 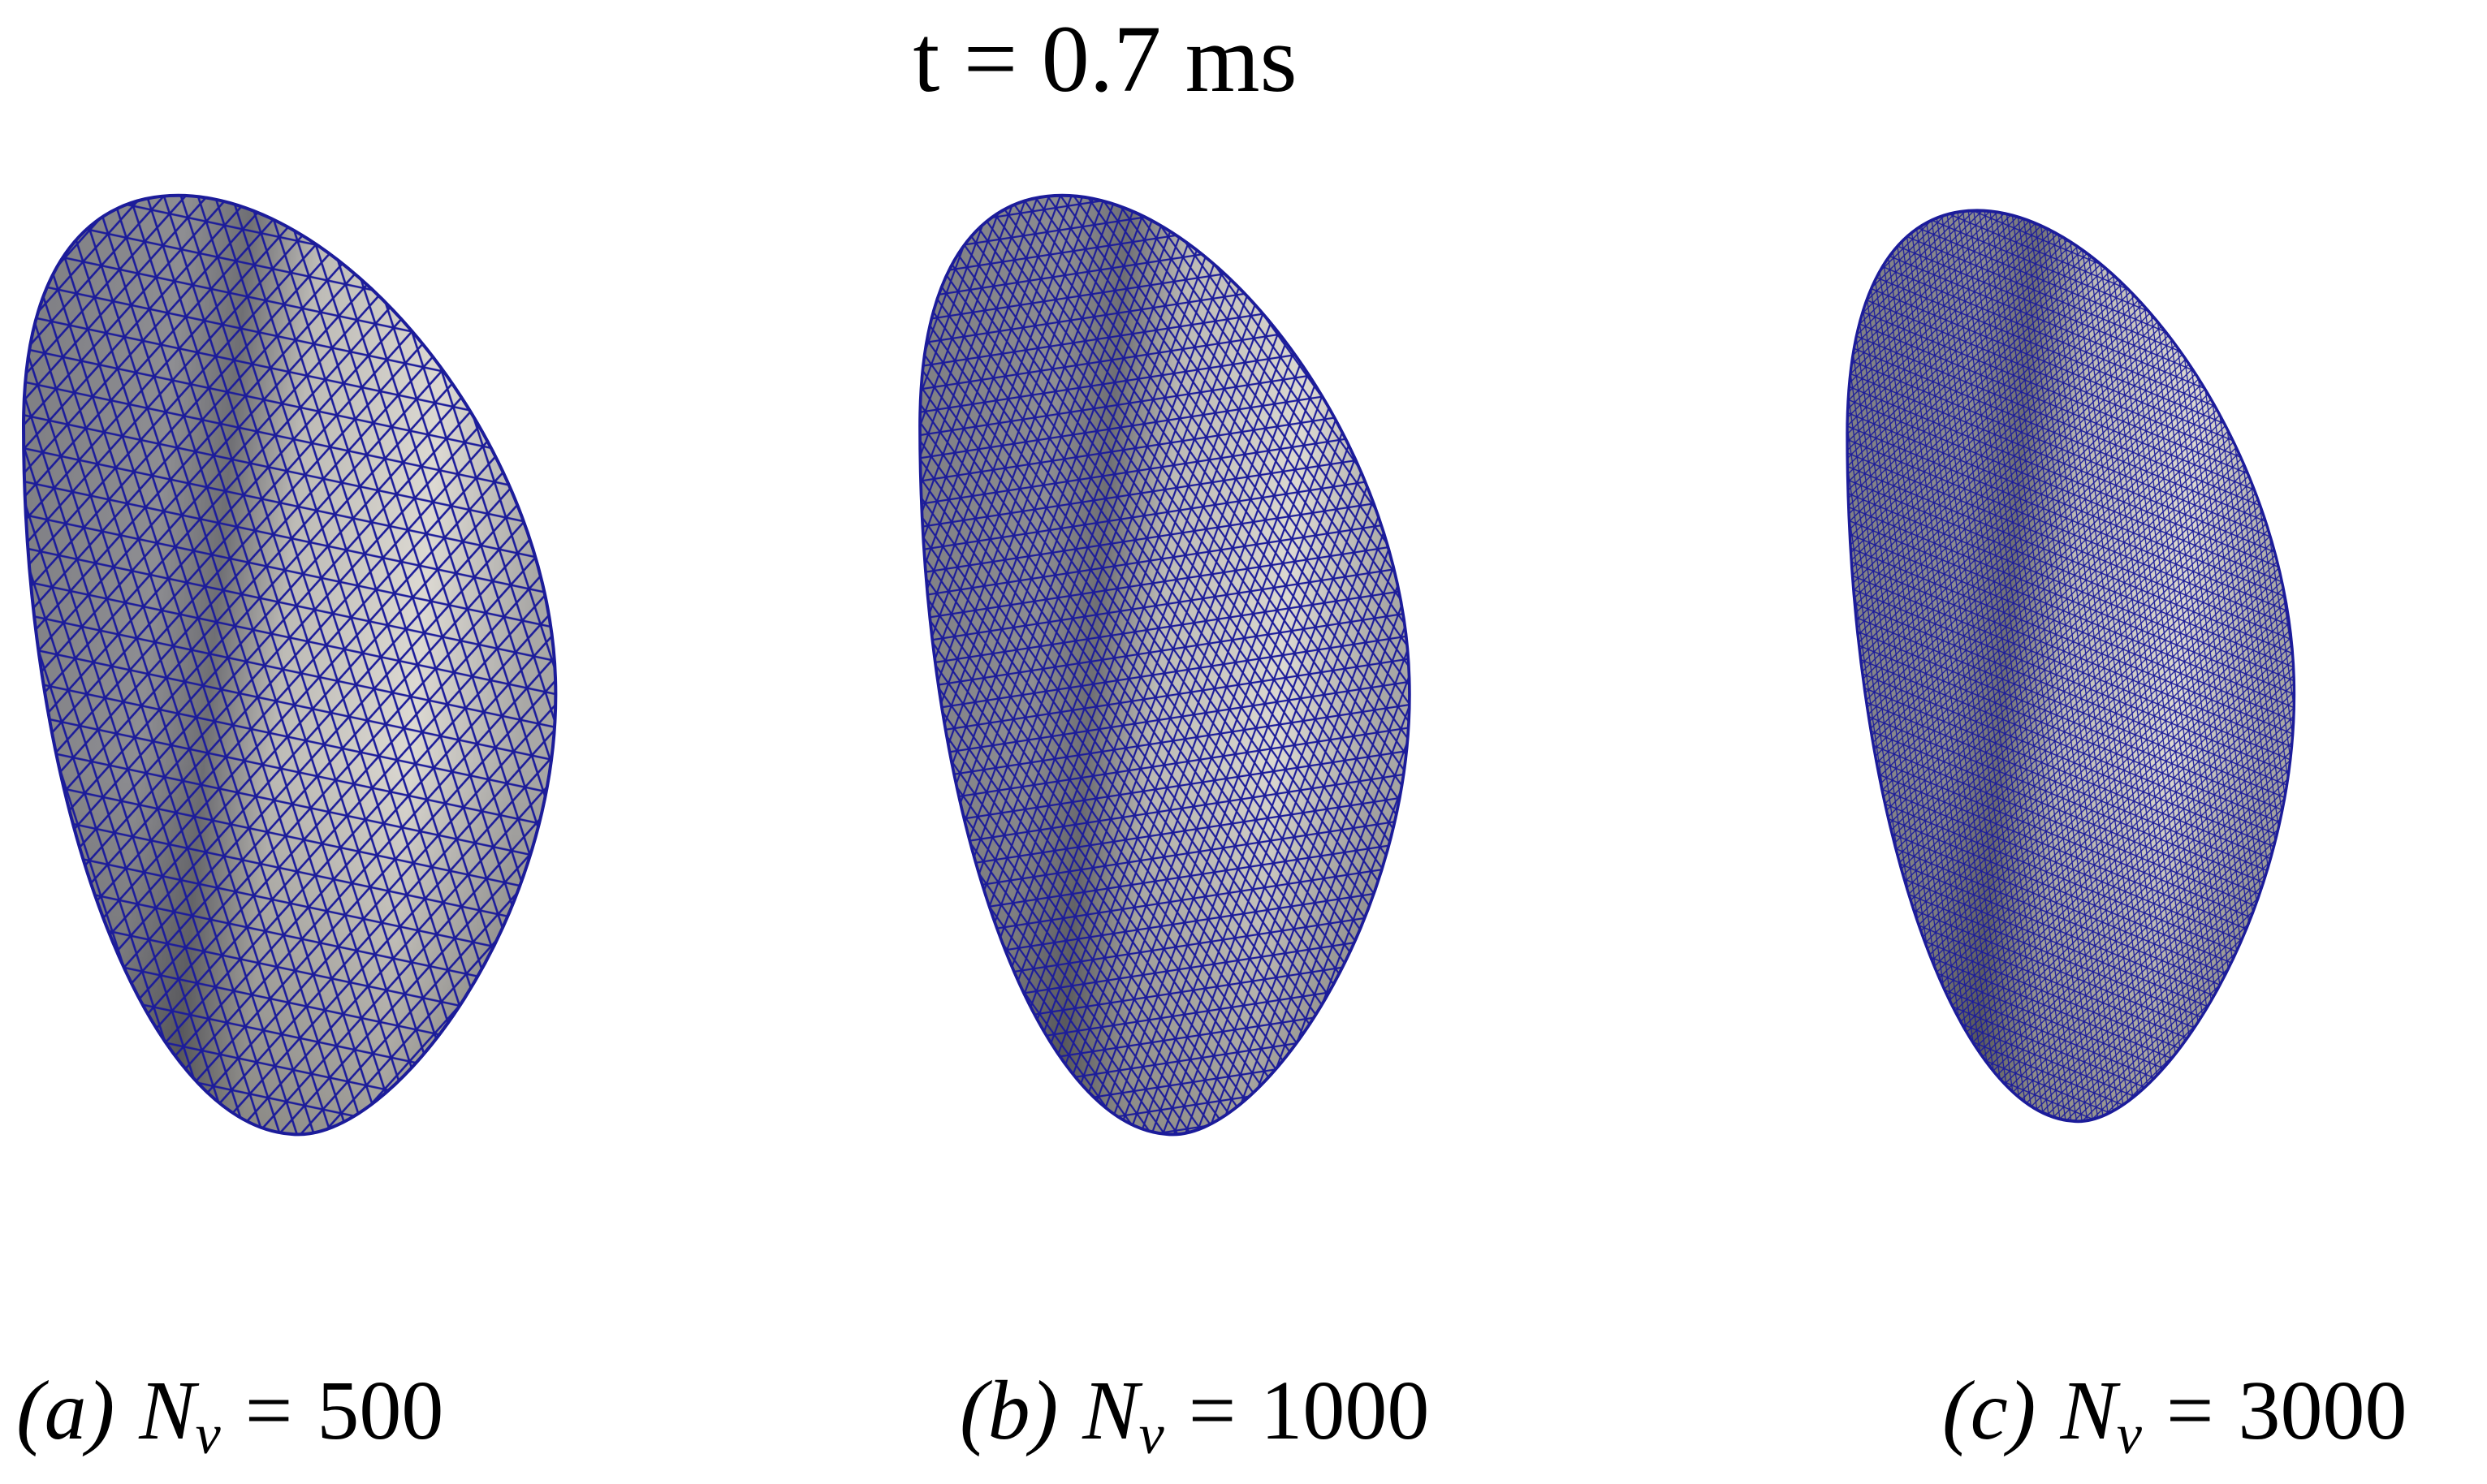 I want to click on caption-tag: (b), so click(x=1009, y=1410).